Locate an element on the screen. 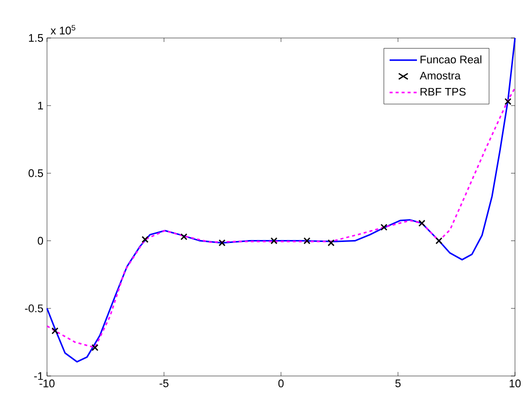 Image resolution: width=531 pixels, height=401 pixels. x-tick-label: -5 is located at coordinates (164, 384).